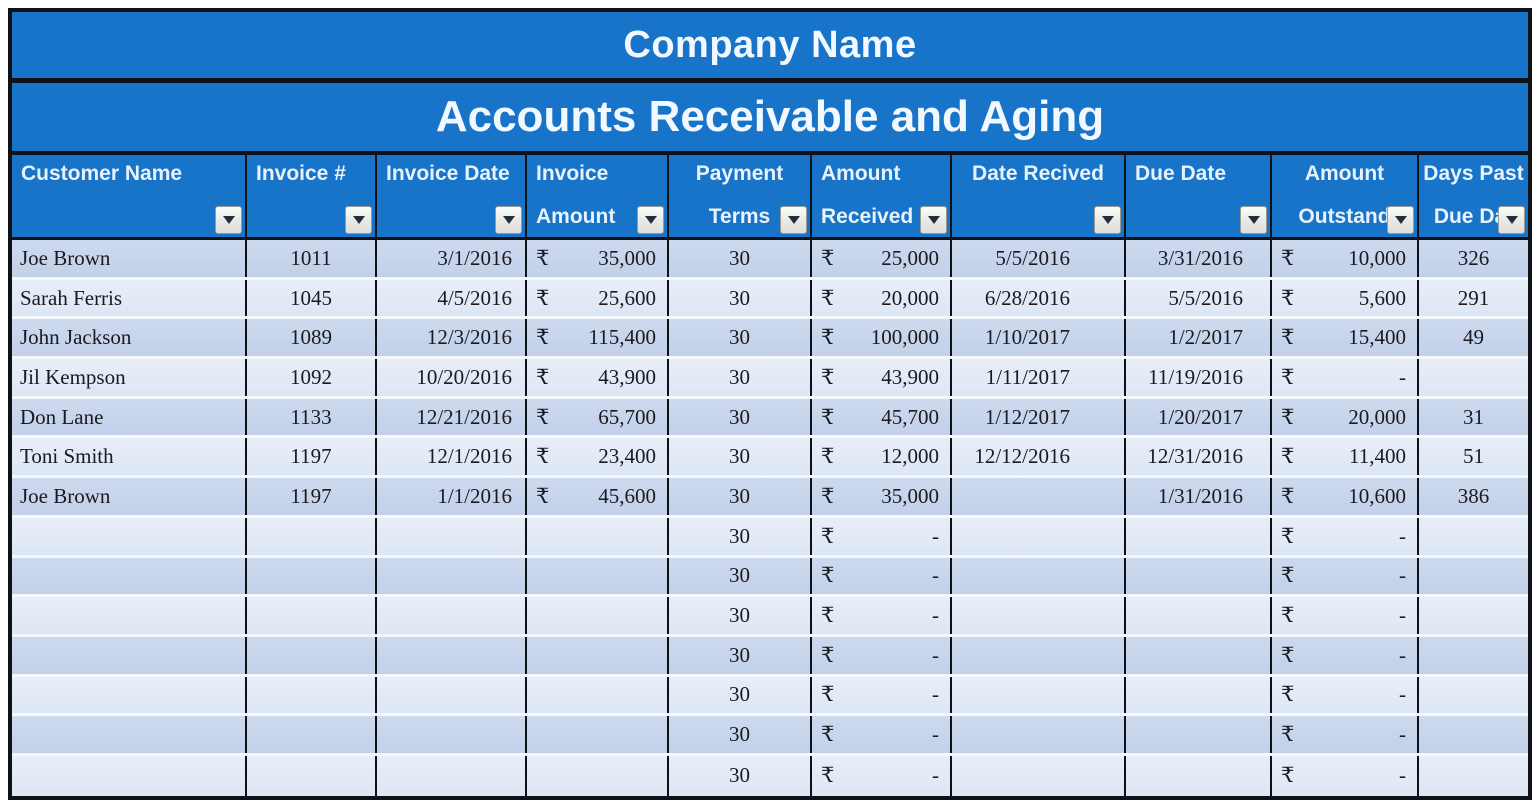  Describe the element at coordinates (312, 377) in the screenshot. I see `cell-invoice-number: 1092` at that location.